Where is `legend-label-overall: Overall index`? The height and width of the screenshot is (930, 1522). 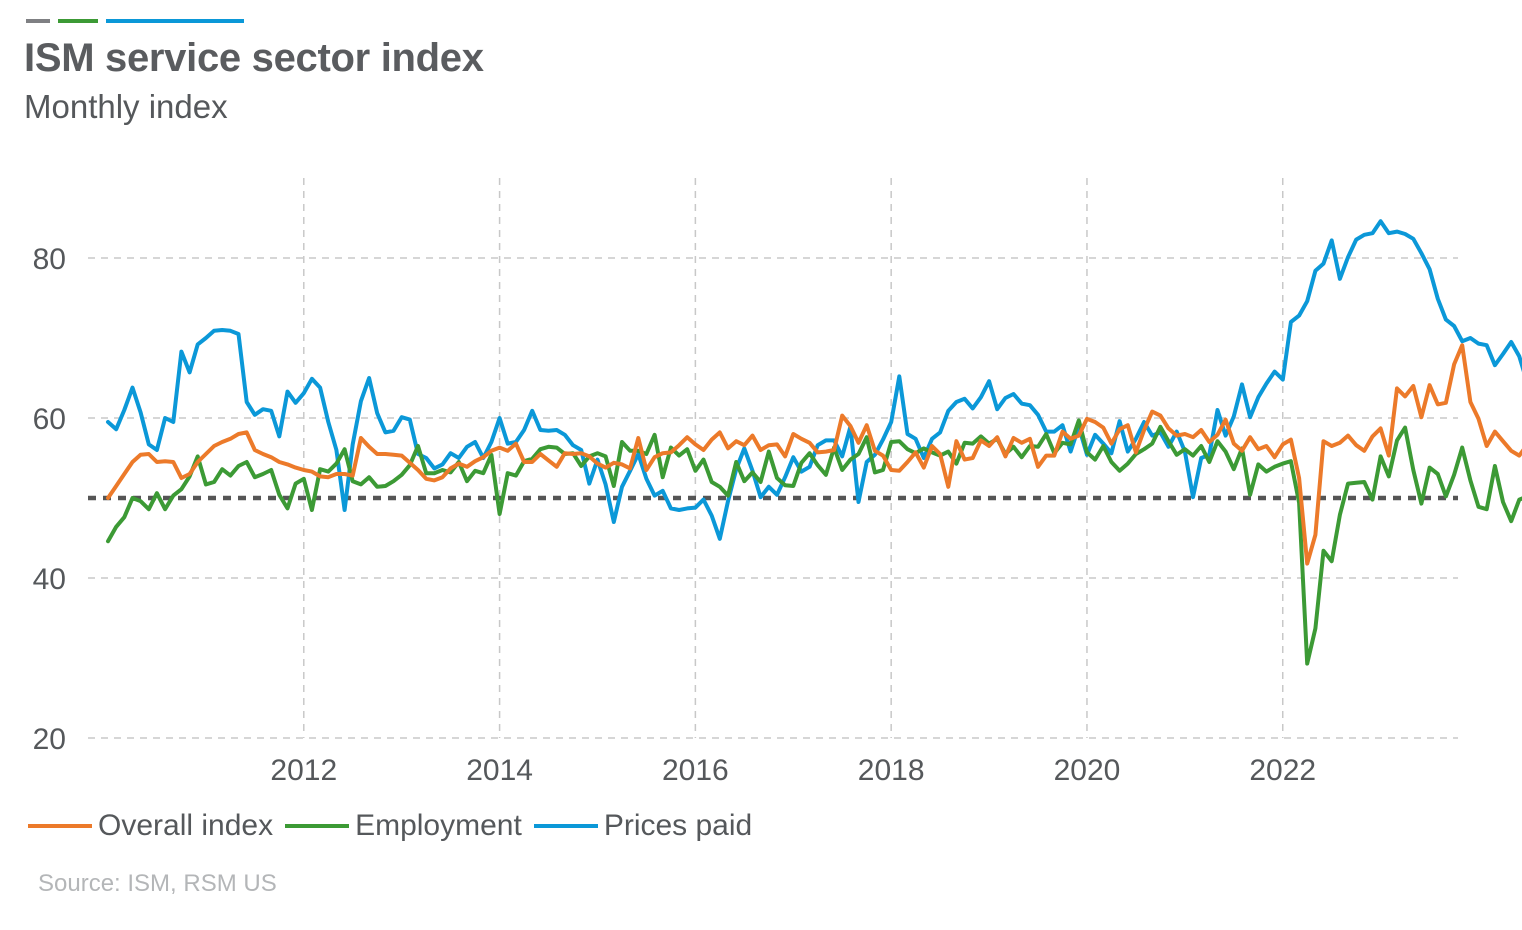 legend-label-overall: Overall index is located at coordinates (186, 825).